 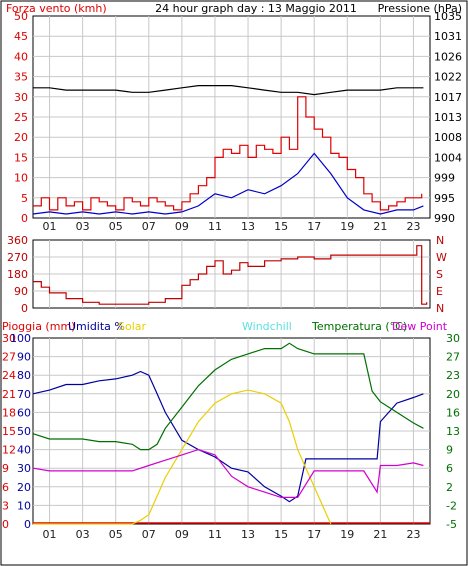 What do you see at coordinates (451, 505) in the screenshot?
I see `temperature-y-tick: -2` at bounding box center [451, 505].